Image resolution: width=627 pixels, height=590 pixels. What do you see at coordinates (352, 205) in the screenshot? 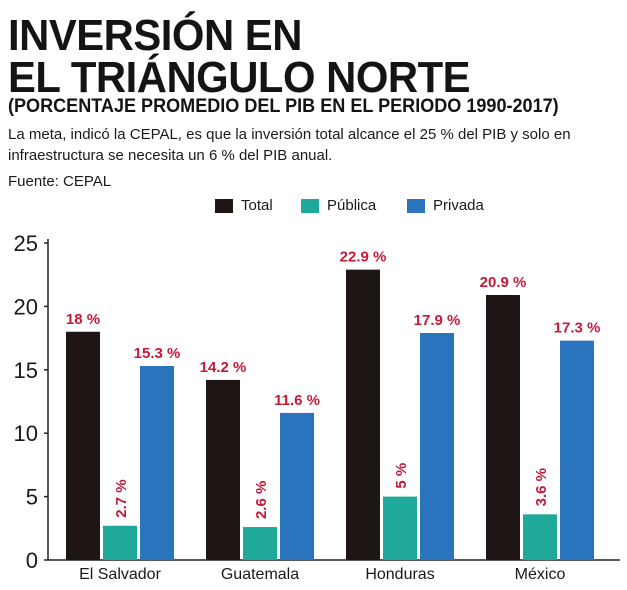
I see `legend-label-publica: Pública` at bounding box center [352, 205].